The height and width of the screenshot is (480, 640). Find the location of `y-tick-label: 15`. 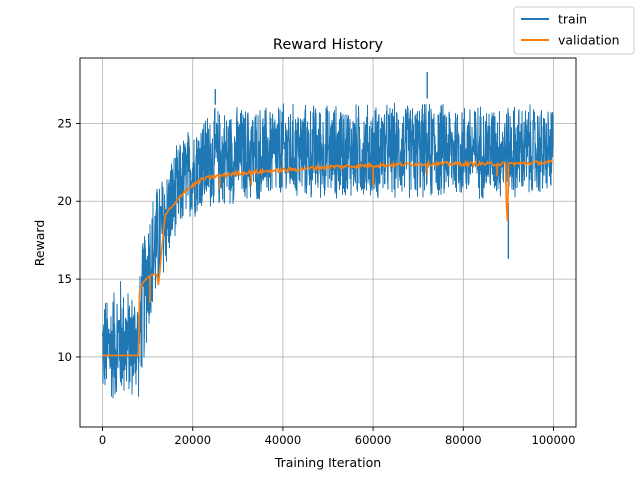

y-tick-label: 15 is located at coordinates (64, 279).